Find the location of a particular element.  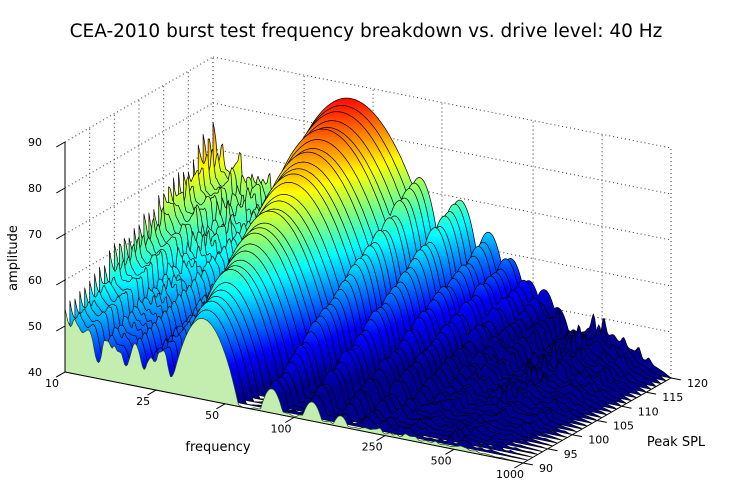

amplitude-axis-label: amplitude is located at coordinates (13, 258).